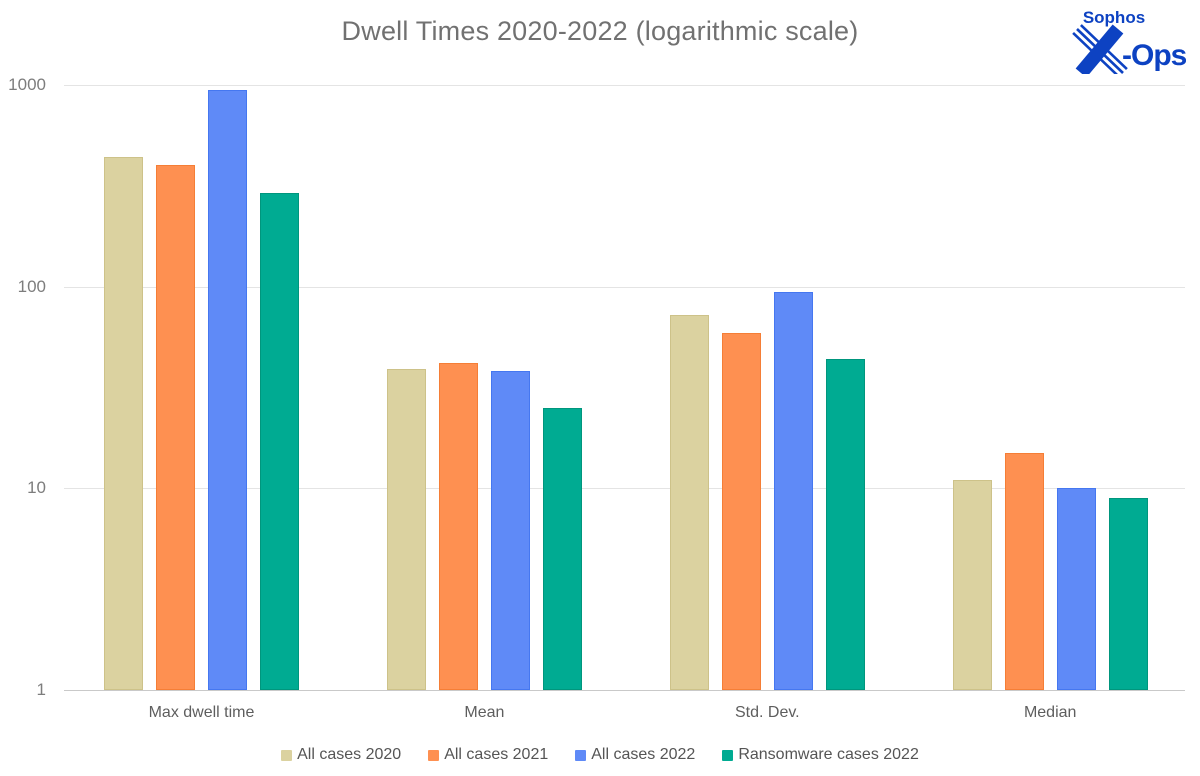 This screenshot has width=1200, height=776. I want to click on legend-label: All cases 2021, so click(496, 754).